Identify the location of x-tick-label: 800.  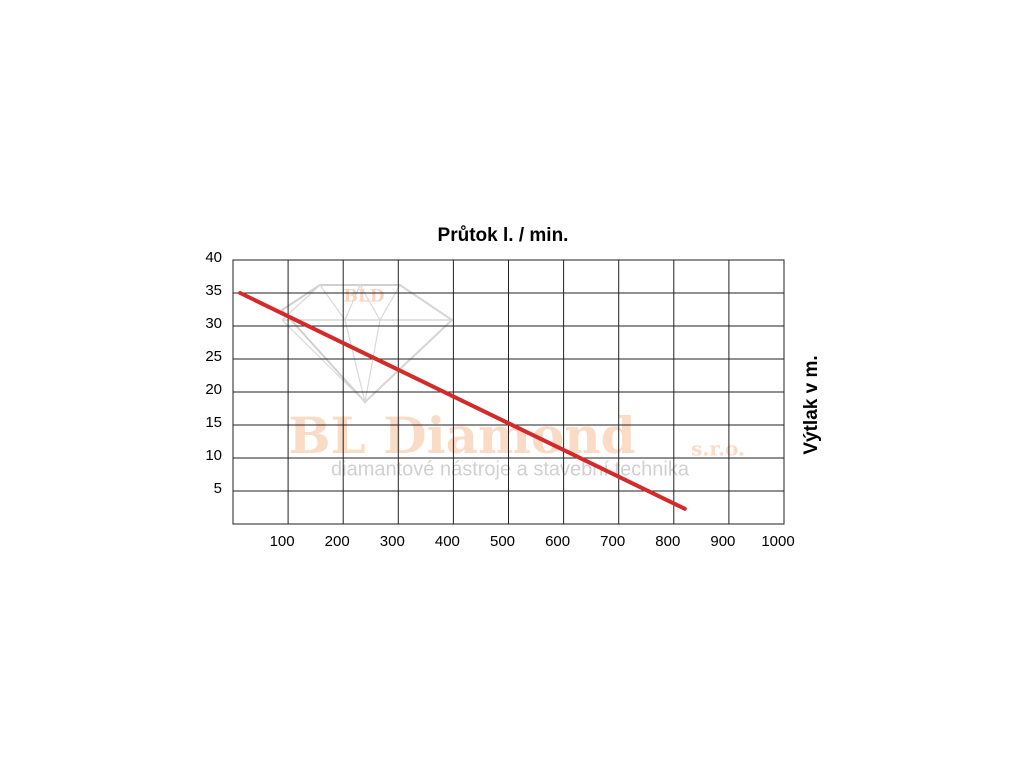
(667, 541).